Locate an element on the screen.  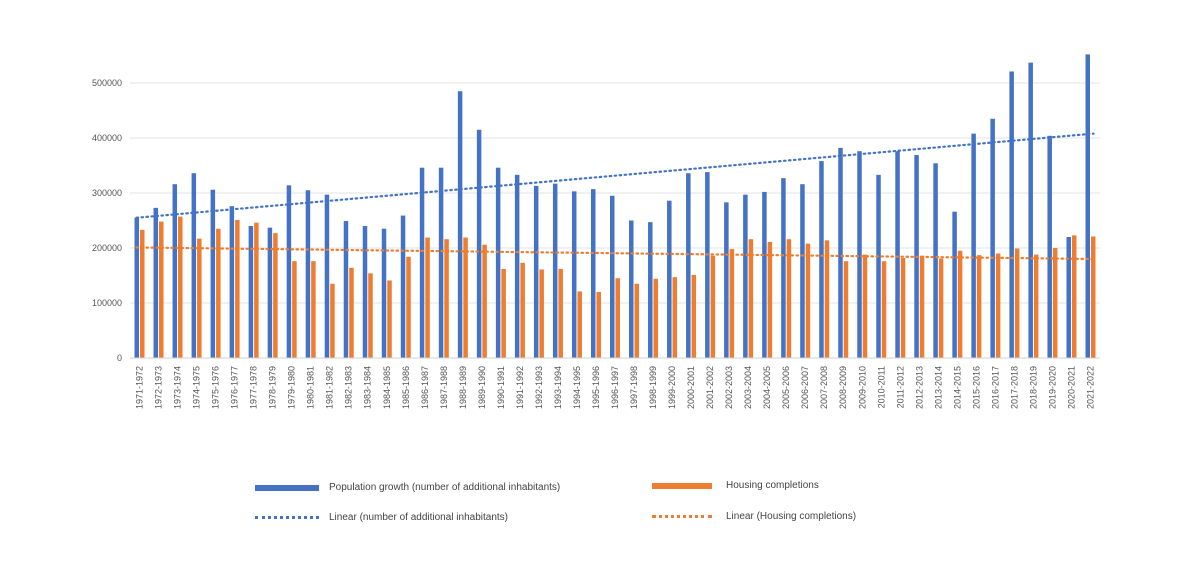
x-tick-label: 2007-2008 is located at coordinates (824, 387).